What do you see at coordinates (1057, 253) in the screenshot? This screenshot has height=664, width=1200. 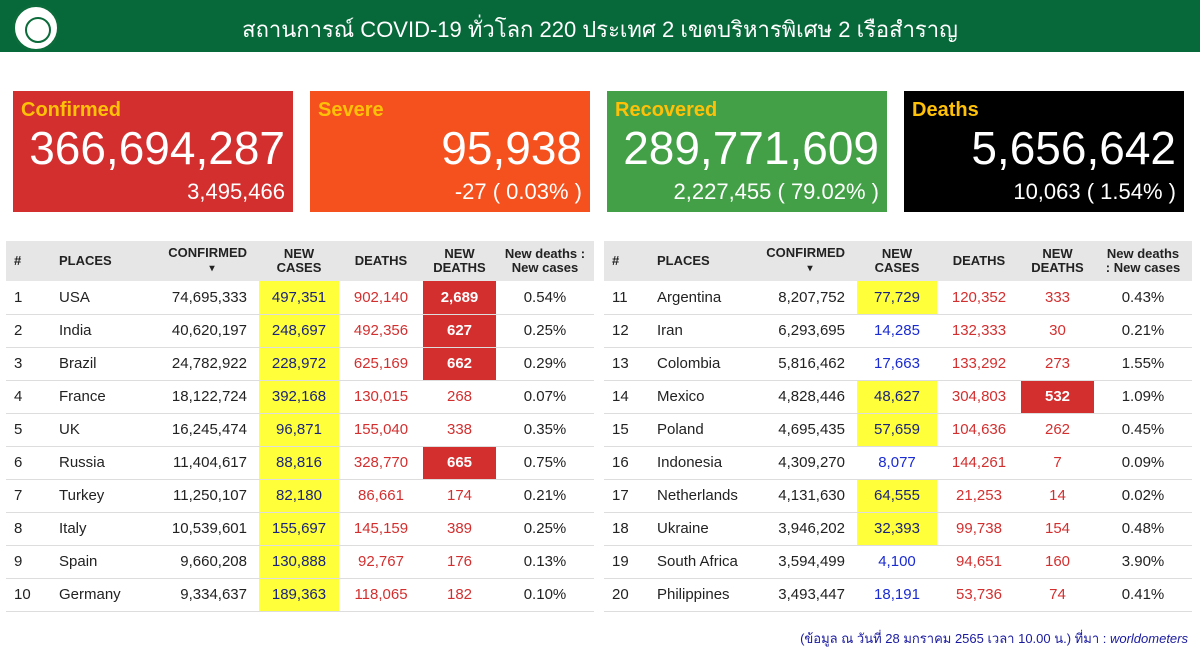 I see `h: NEW` at bounding box center [1057, 253].